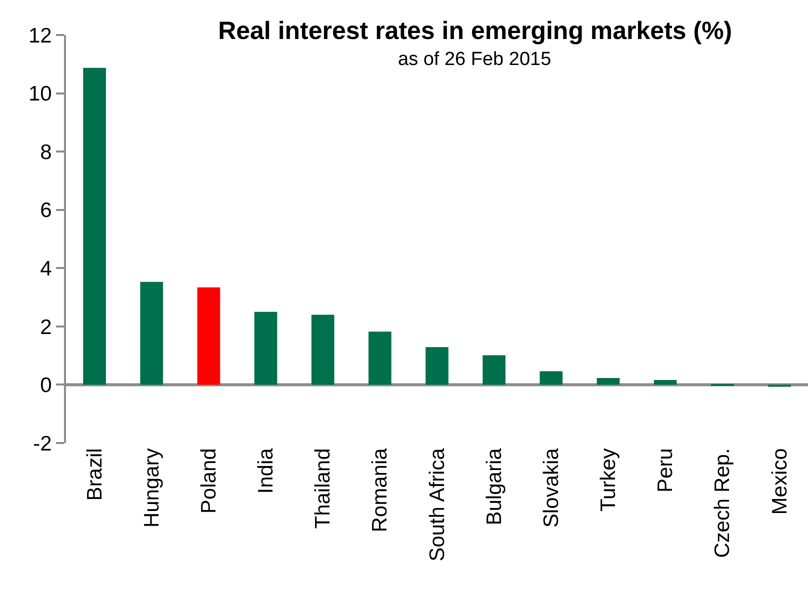 The width and height of the screenshot is (808, 603). I want to click on chart-title: Real interest rates in emerging markets (%), so click(475, 30).